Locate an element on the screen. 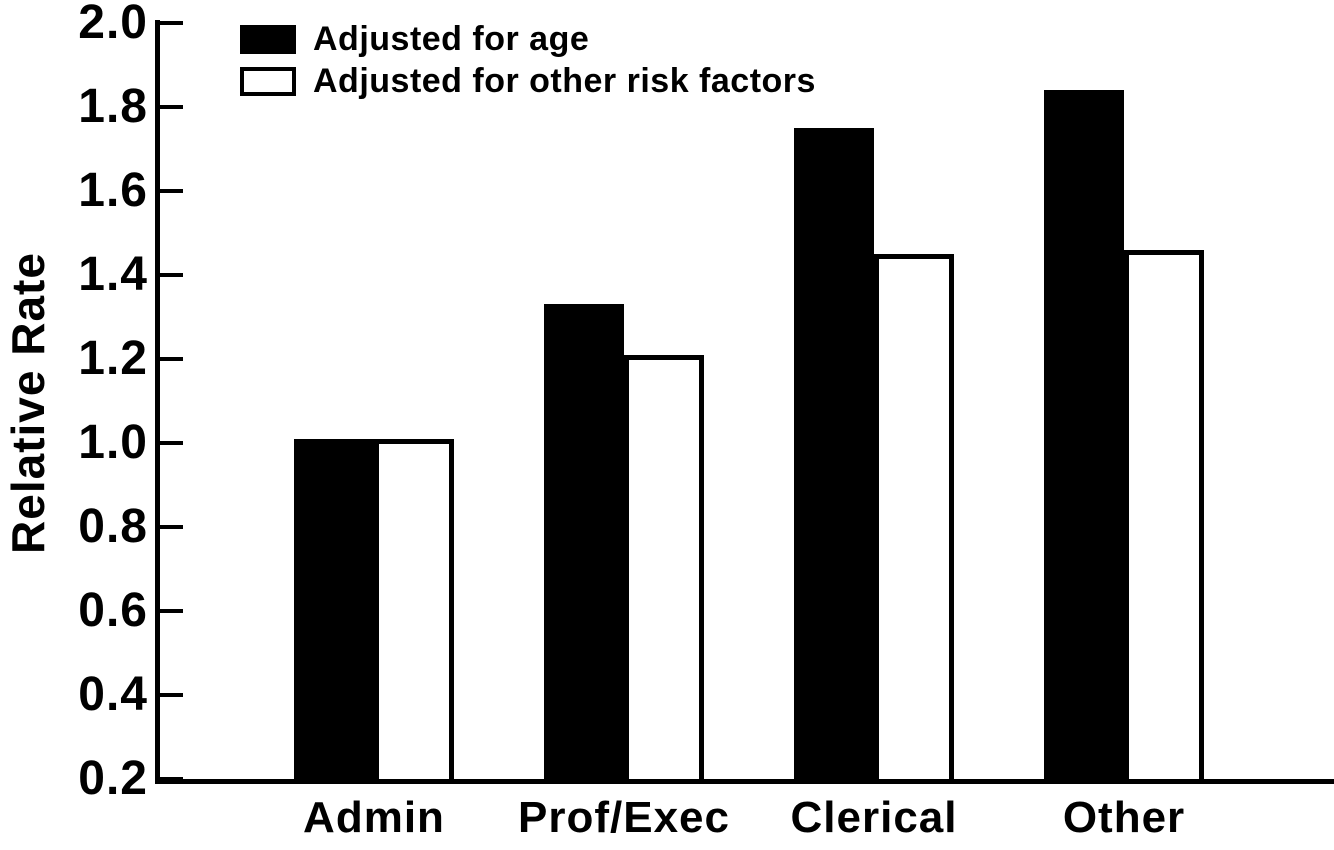 The height and width of the screenshot is (850, 1334). y-tick-label: 0.4 is located at coordinates (113, 694).